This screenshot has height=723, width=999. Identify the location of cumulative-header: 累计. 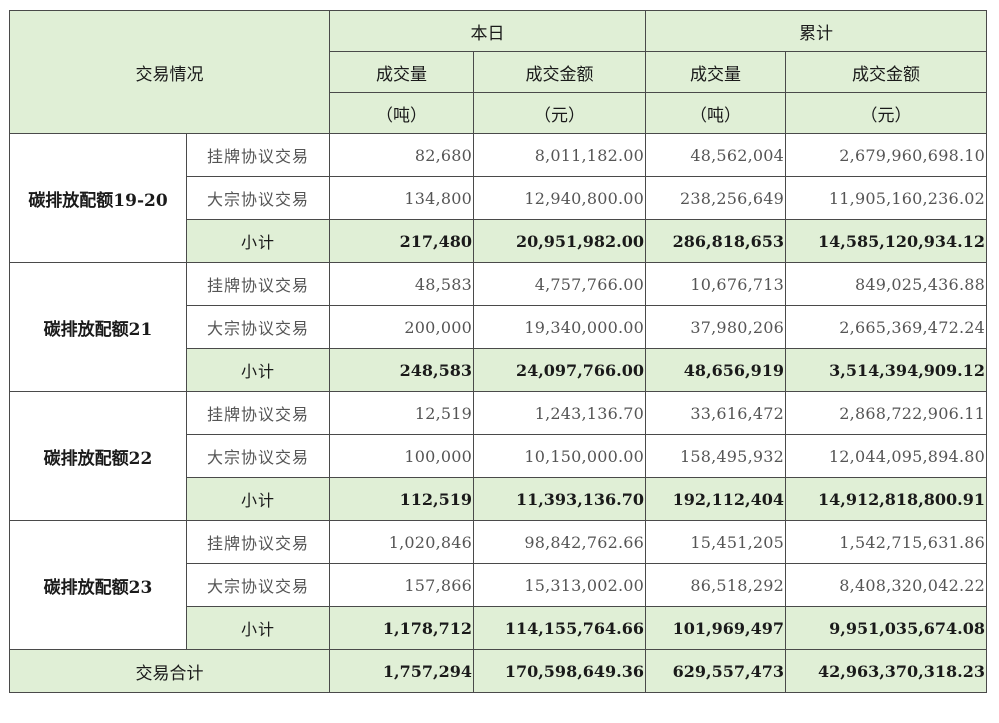
(816, 31).